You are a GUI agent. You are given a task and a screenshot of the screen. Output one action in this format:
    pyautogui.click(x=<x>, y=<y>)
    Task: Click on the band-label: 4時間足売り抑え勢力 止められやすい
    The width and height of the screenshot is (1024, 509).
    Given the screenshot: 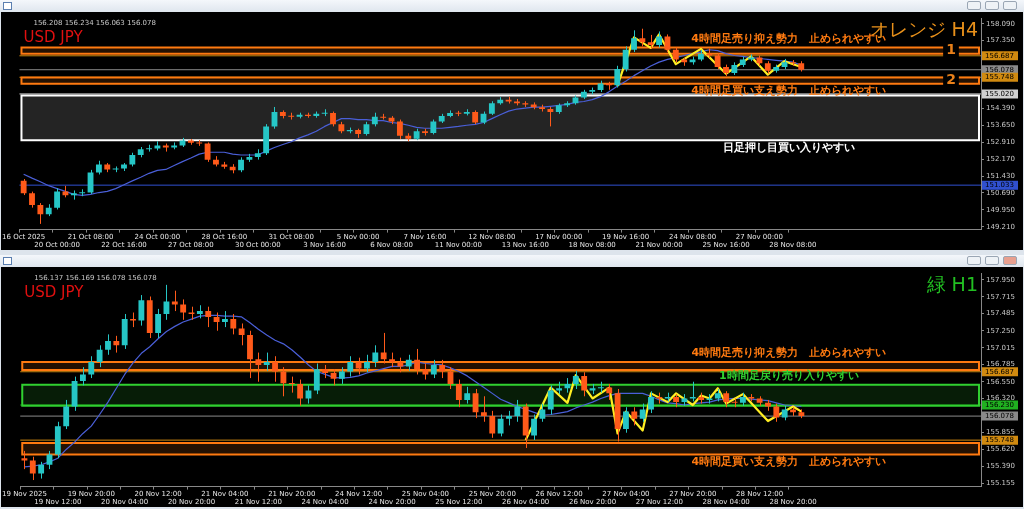 What is the action you would take?
    pyautogui.click(x=789, y=353)
    